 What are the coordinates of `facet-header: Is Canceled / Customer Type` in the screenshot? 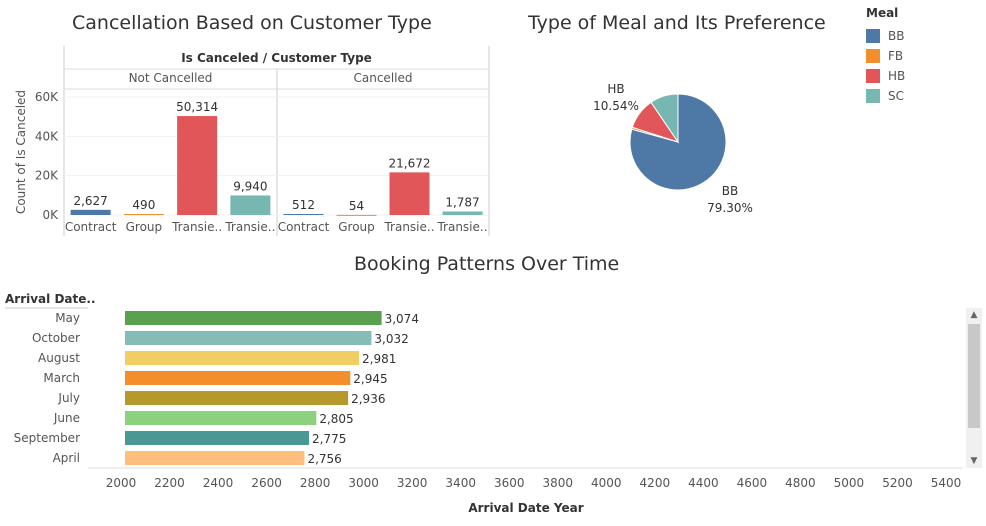 It's located at (276, 58).